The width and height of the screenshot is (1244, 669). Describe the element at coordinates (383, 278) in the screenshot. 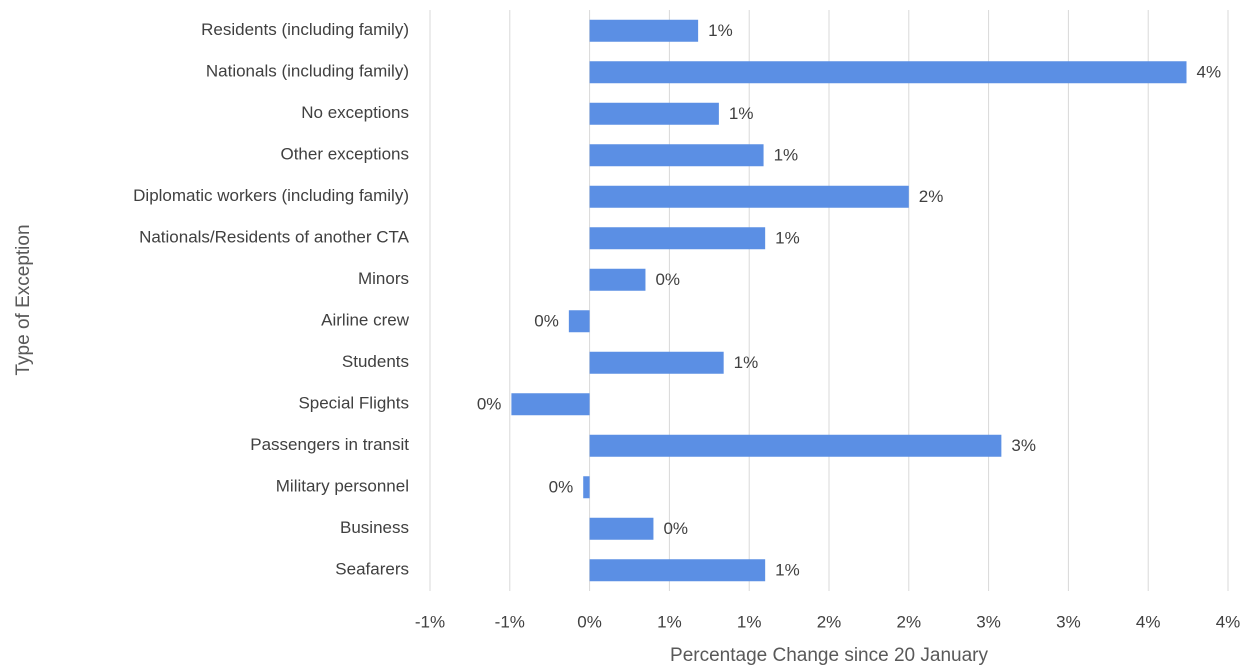

I see `y-tick-label: Minors` at that location.